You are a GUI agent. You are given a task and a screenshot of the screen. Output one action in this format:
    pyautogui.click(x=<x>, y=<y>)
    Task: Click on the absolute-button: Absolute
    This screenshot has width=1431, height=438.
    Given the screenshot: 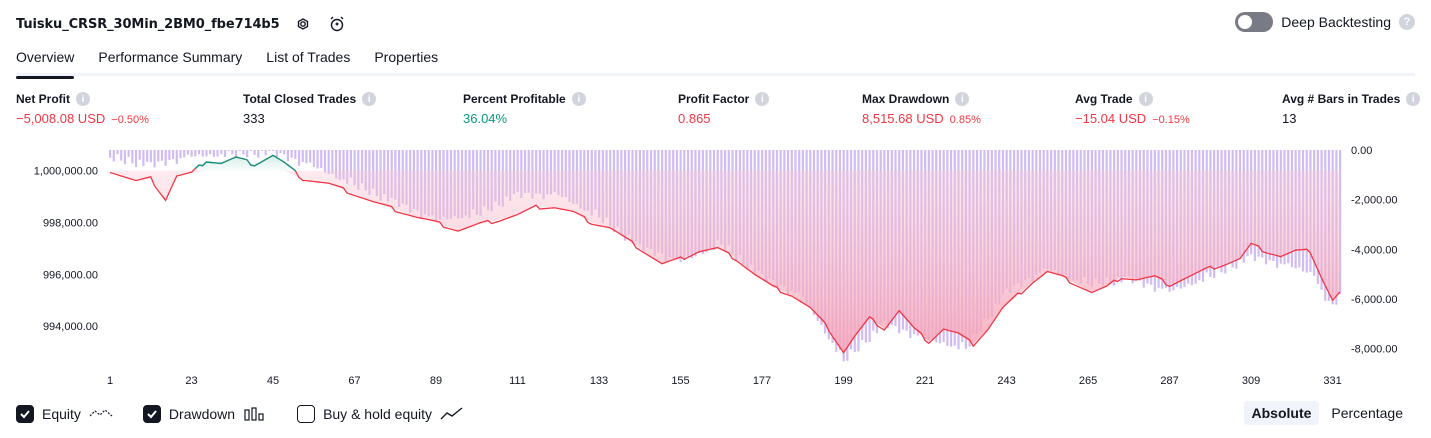 What is the action you would take?
    pyautogui.click(x=1281, y=413)
    